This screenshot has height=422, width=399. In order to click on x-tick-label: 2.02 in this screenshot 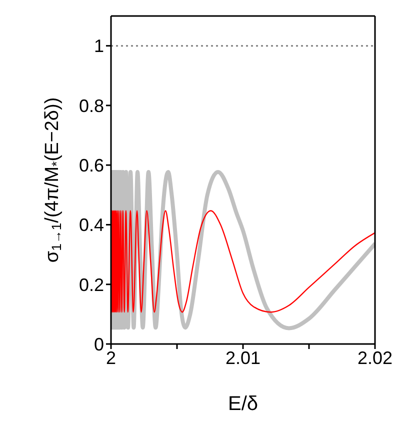, I will do `click(375, 358)`.